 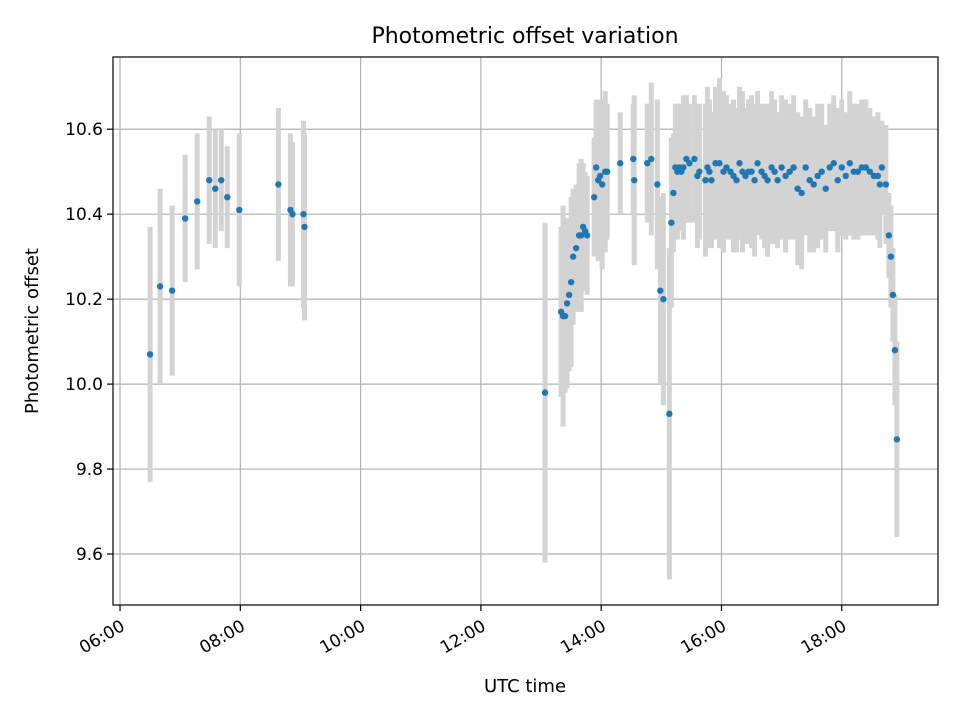 I want to click on y-tick-label: 10.6, so click(x=84, y=130).